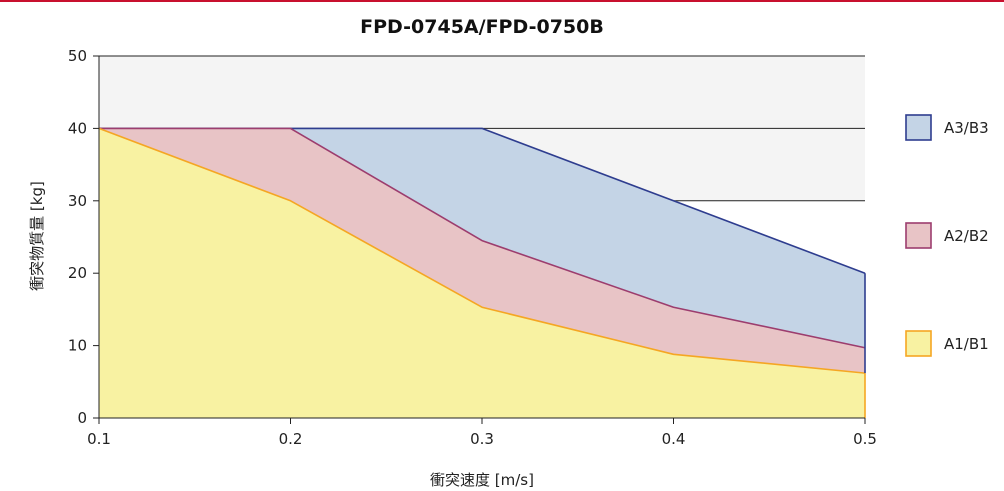  Describe the element at coordinates (77, 201) in the screenshot. I see `y-tick-label: 30` at that location.